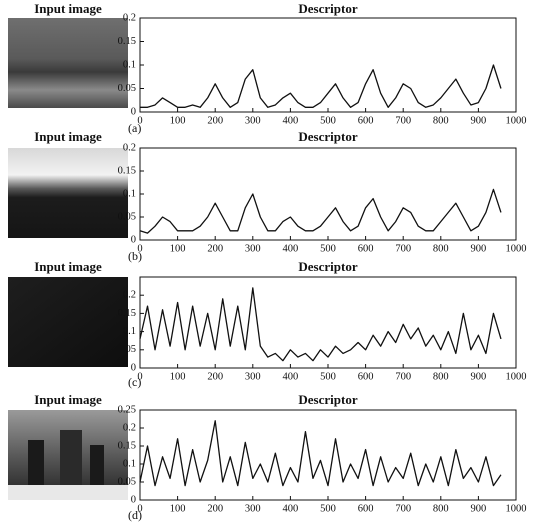  What do you see at coordinates (135, 515) in the screenshot?
I see `panel-label: (d)` at bounding box center [135, 515].